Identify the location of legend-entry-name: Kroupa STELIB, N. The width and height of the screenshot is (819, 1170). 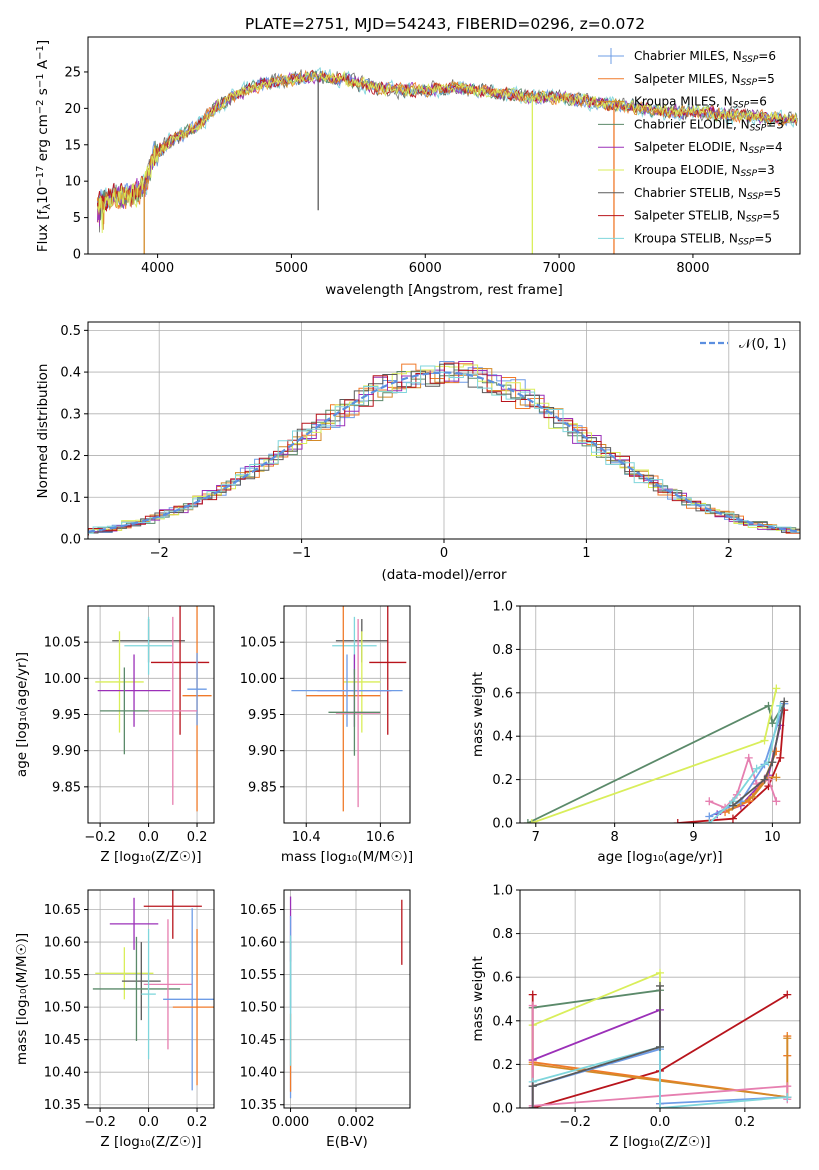
(686, 238).